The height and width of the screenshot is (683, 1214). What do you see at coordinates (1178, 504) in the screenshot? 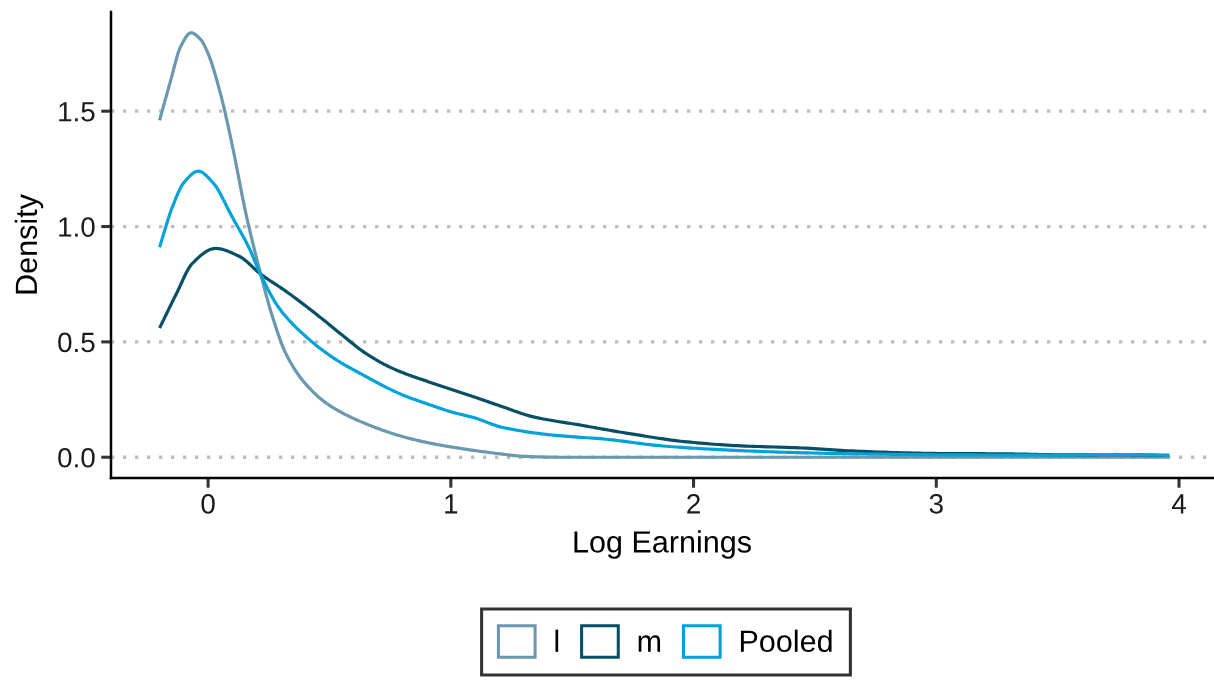
I see `x-tick-label: 4` at bounding box center [1178, 504].